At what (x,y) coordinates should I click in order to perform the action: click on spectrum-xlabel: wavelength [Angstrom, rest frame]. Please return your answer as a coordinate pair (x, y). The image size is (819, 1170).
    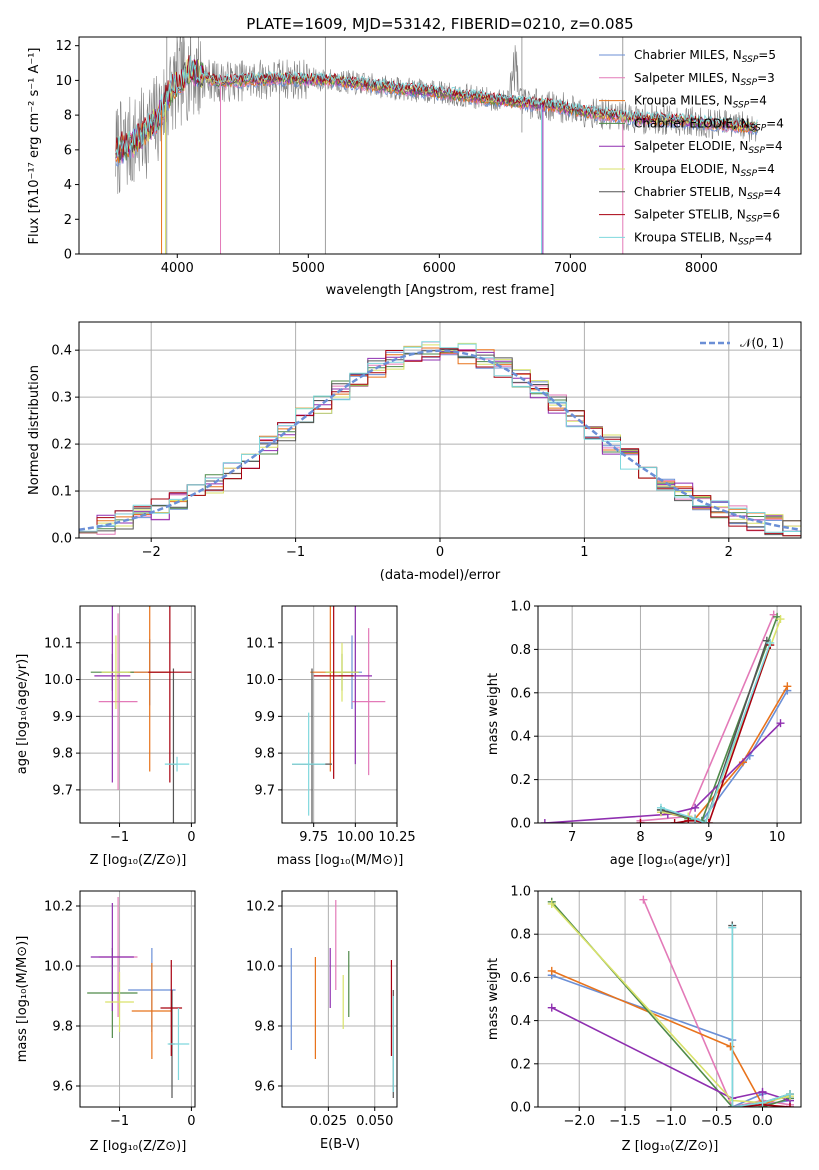
    Looking at the image, I should click on (440, 290).